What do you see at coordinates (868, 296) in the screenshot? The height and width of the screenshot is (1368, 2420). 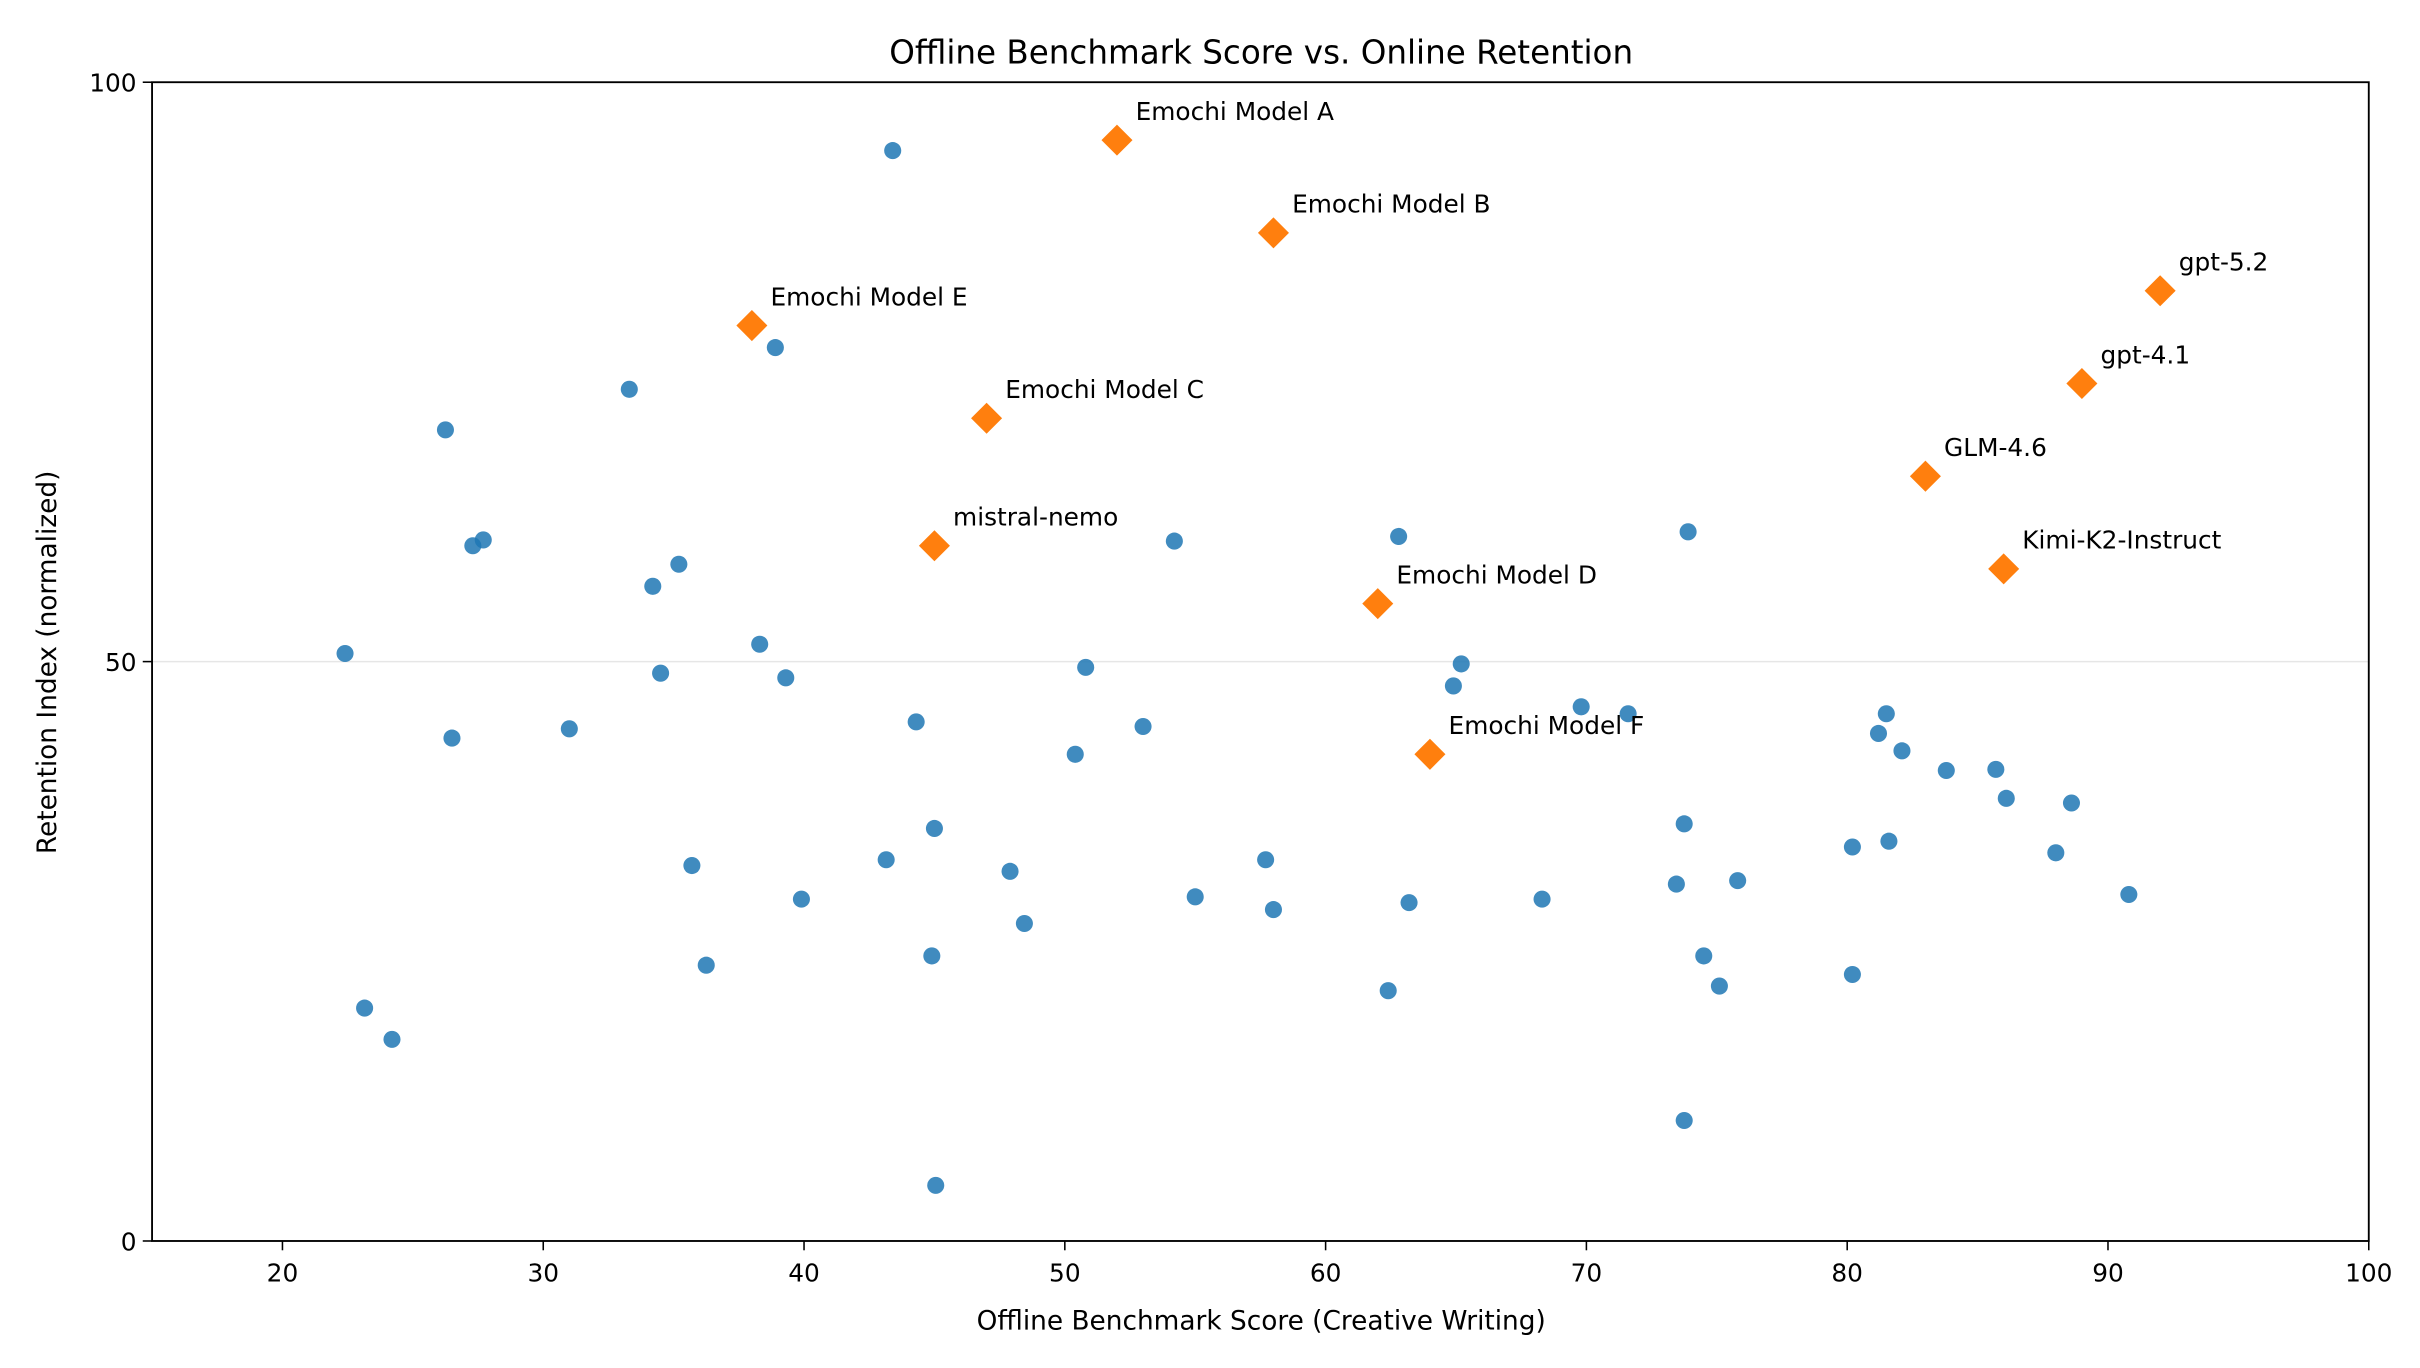 I see `point-label: Emochi Model E` at bounding box center [868, 296].